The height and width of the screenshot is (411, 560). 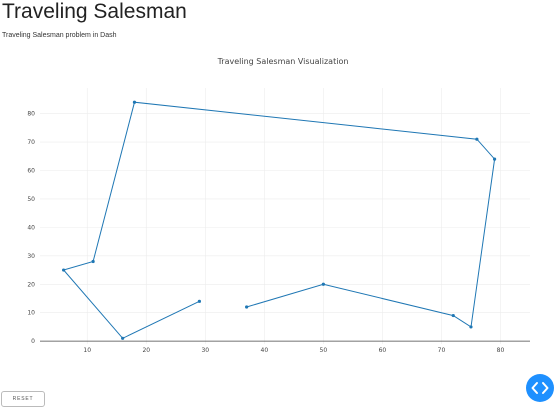 What do you see at coordinates (59, 35) in the screenshot?
I see `page-subtitle: Traveling Salesman problem in Dash` at bounding box center [59, 35].